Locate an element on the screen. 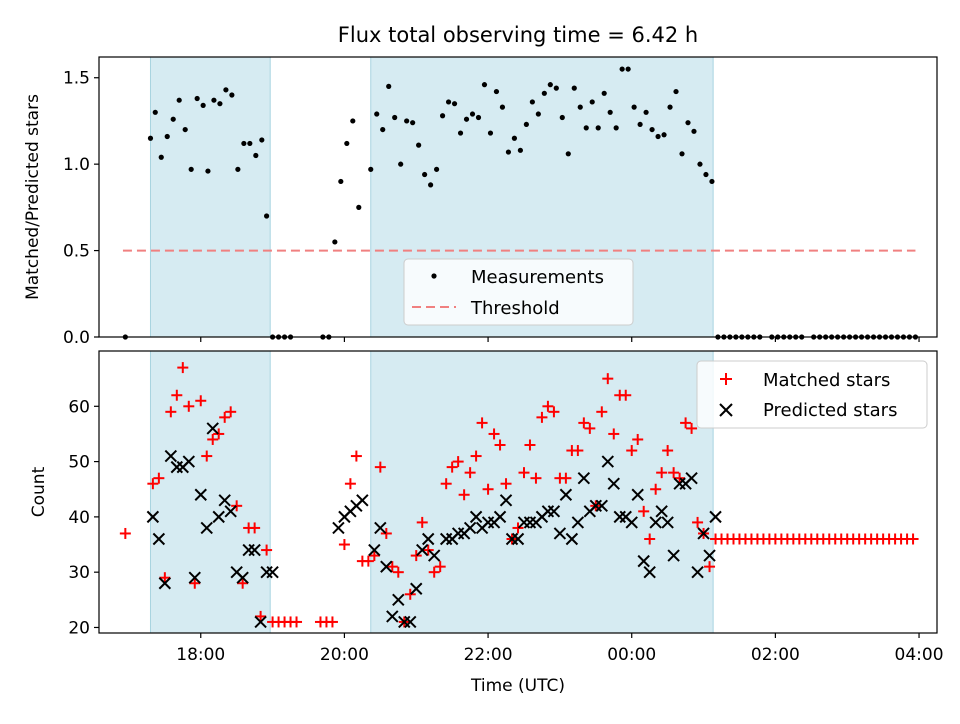  bottom-shaded-interval is located at coordinates (210, 492).